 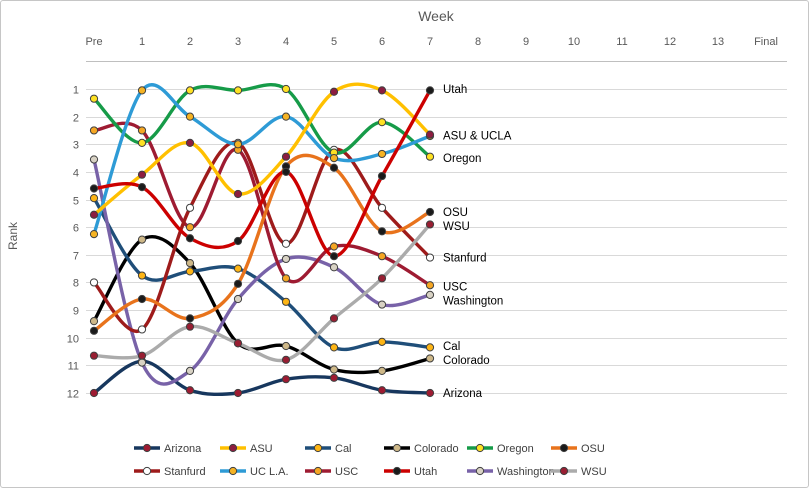 What do you see at coordinates (334, 42) in the screenshot?
I see `x-axis-label: 5` at bounding box center [334, 42].